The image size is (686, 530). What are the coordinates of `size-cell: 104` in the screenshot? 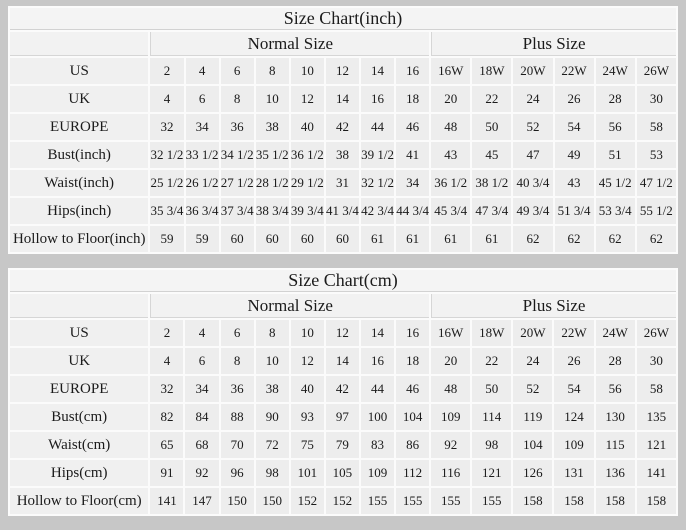 It's located at (533, 445).